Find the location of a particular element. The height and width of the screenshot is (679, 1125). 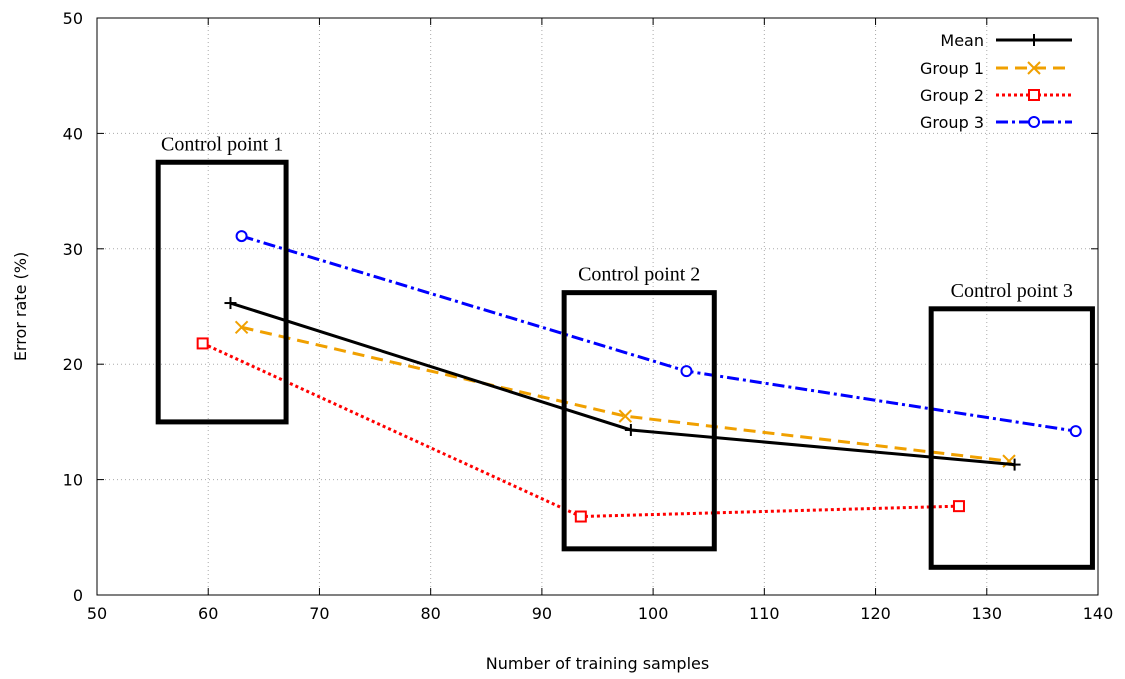

x-tick-label: 110 is located at coordinates (764, 613).